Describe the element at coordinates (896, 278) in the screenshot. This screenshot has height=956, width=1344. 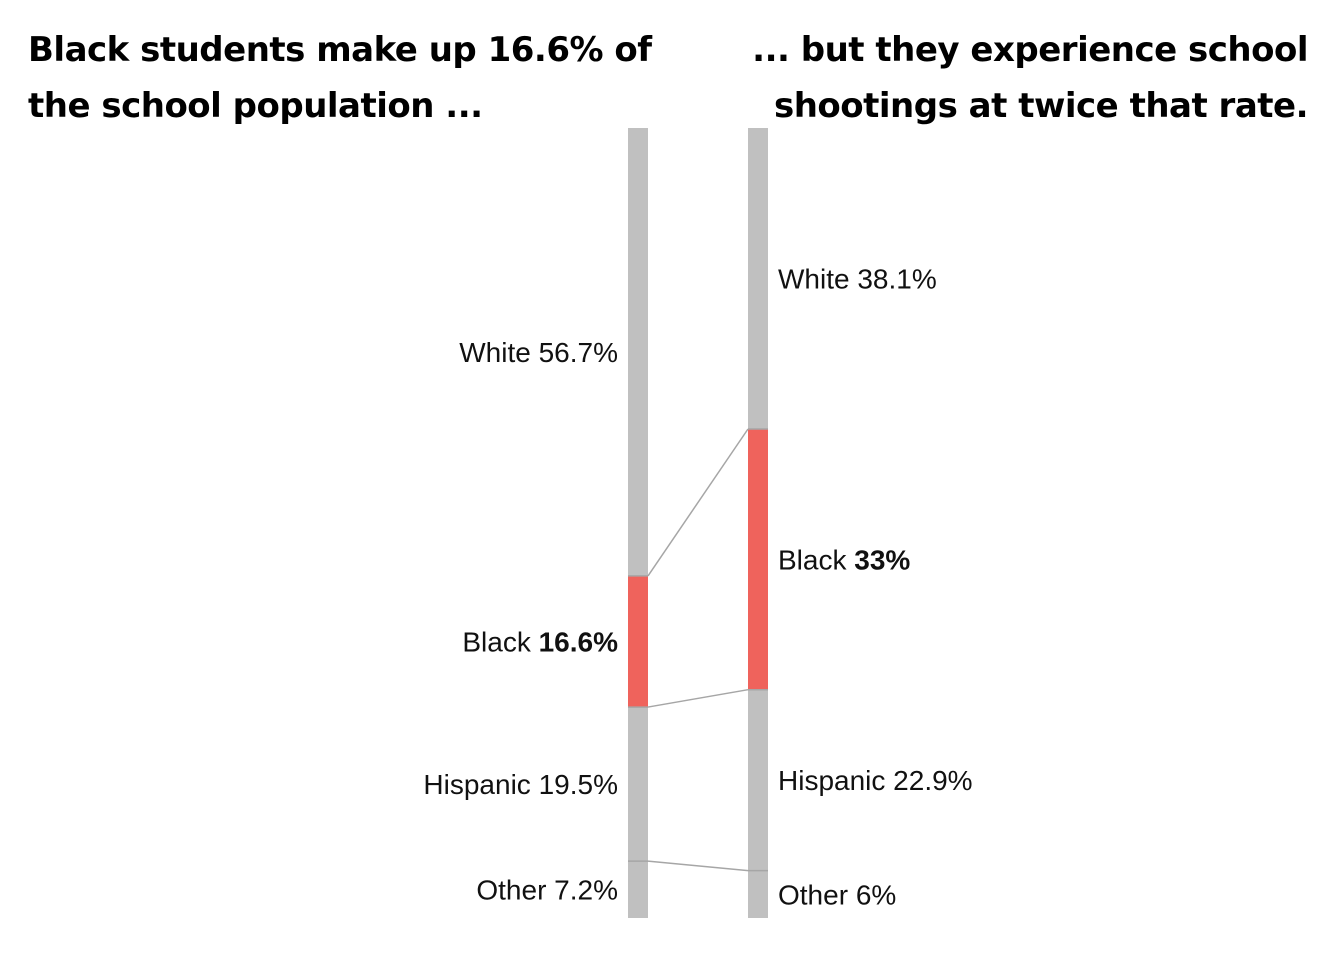
I see `label-value: 38.1%` at that location.